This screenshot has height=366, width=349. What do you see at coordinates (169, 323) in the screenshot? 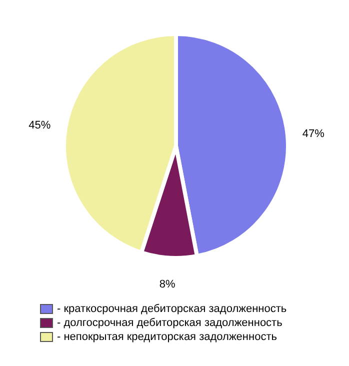
I see `legend-label: - долгосрочная дебиторская задолженность` at bounding box center [169, 323].